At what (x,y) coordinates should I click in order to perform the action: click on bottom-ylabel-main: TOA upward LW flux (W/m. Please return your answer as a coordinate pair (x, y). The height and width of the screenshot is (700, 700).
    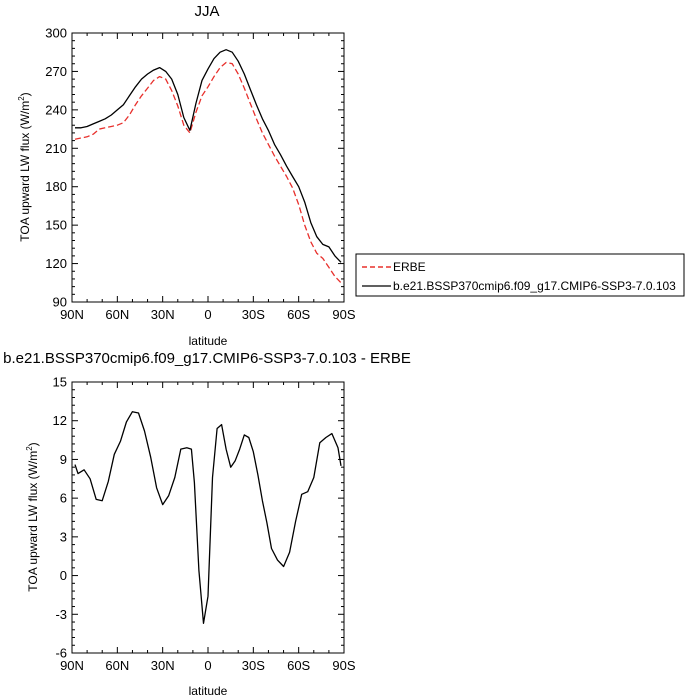
    Looking at the image, I should click on (33, 521).